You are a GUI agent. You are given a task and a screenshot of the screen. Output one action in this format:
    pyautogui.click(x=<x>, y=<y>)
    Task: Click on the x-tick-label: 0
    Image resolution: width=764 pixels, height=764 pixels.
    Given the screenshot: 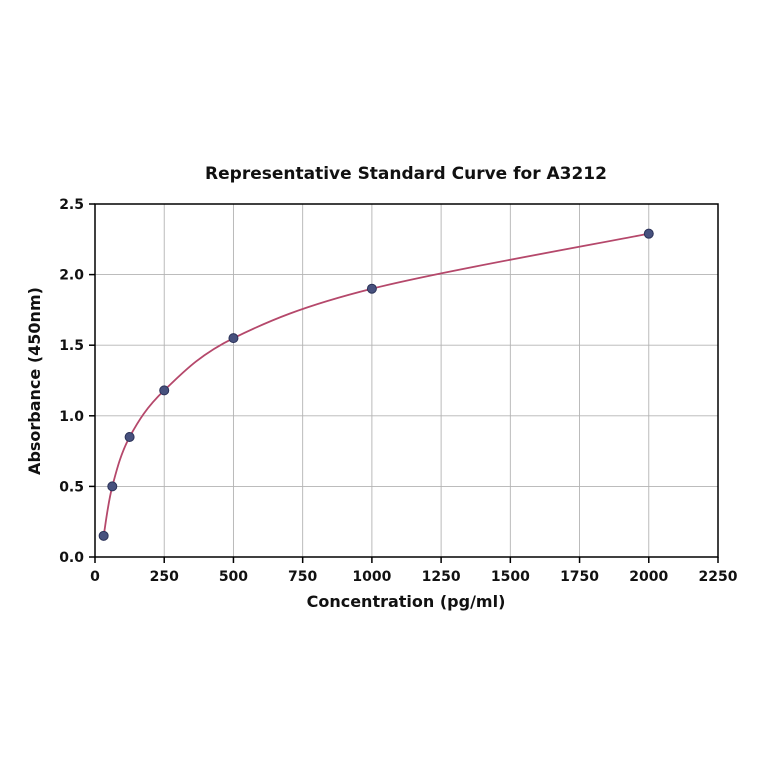 What is the action you would take?
    pyautogui.click(x=95, y=577)
    